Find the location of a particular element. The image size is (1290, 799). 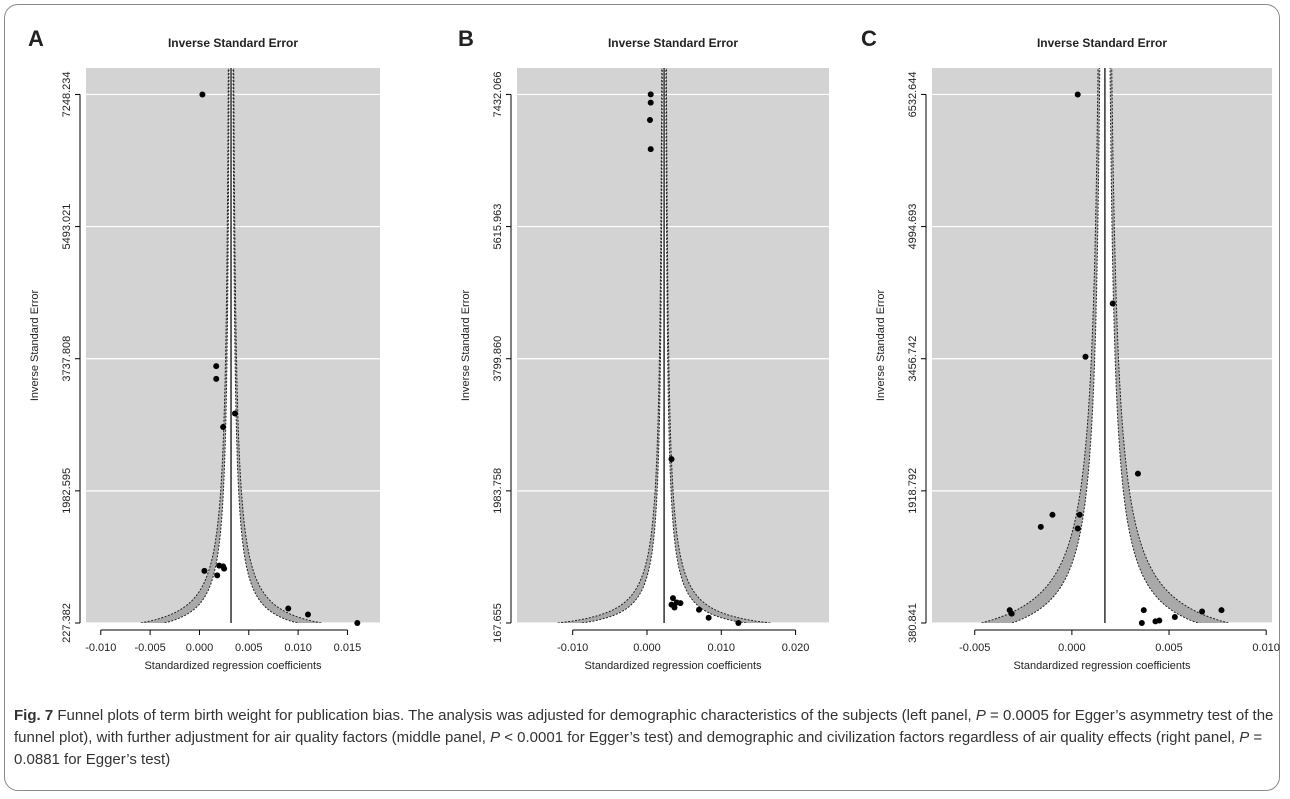

caption-fig-label: Fig. 7 is located at coordinates (34, 715).